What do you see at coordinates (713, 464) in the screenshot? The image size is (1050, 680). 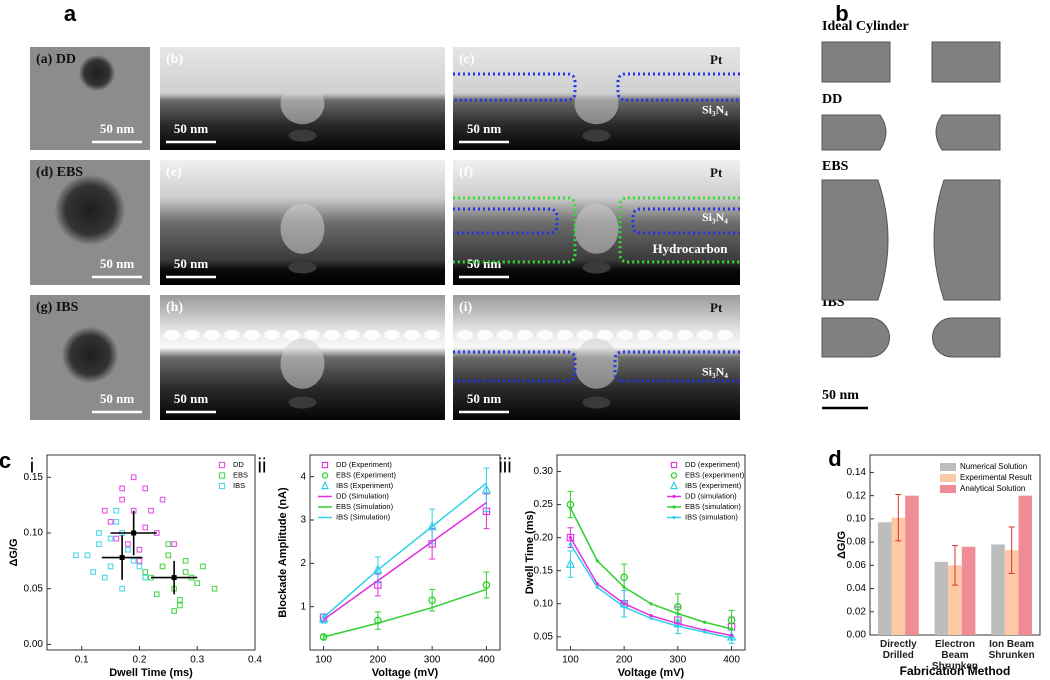 I see `legend-label: DD (experiment)` at bounding box center [713, 464].